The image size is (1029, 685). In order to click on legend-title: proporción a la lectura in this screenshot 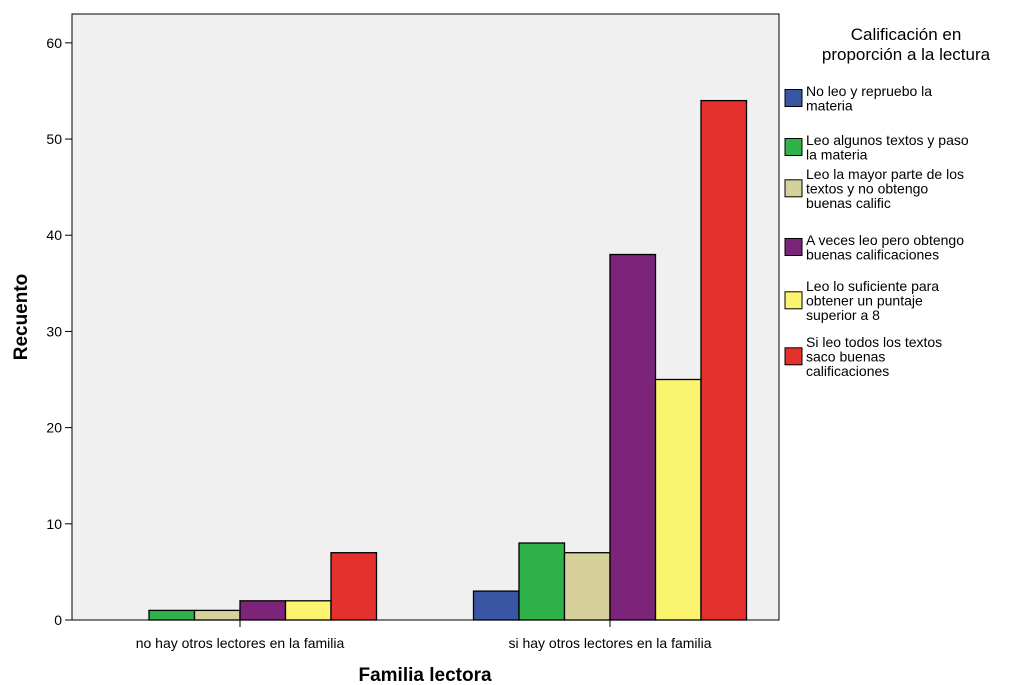, I will do `click(906, 54)`.